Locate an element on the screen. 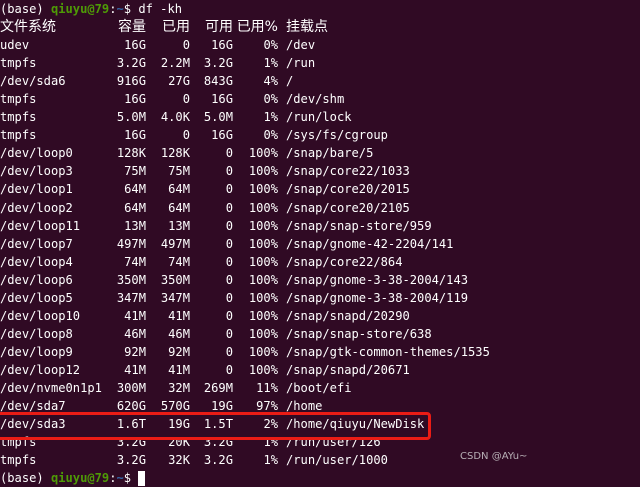  cell-used: 19G is located at coordinates (179, 424).